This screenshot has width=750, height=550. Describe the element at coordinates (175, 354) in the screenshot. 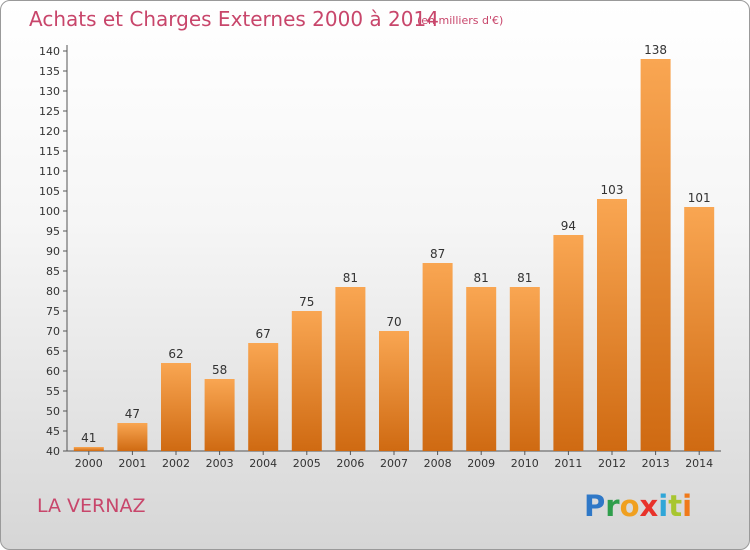

I see `bar-value-label: 62` at that location.